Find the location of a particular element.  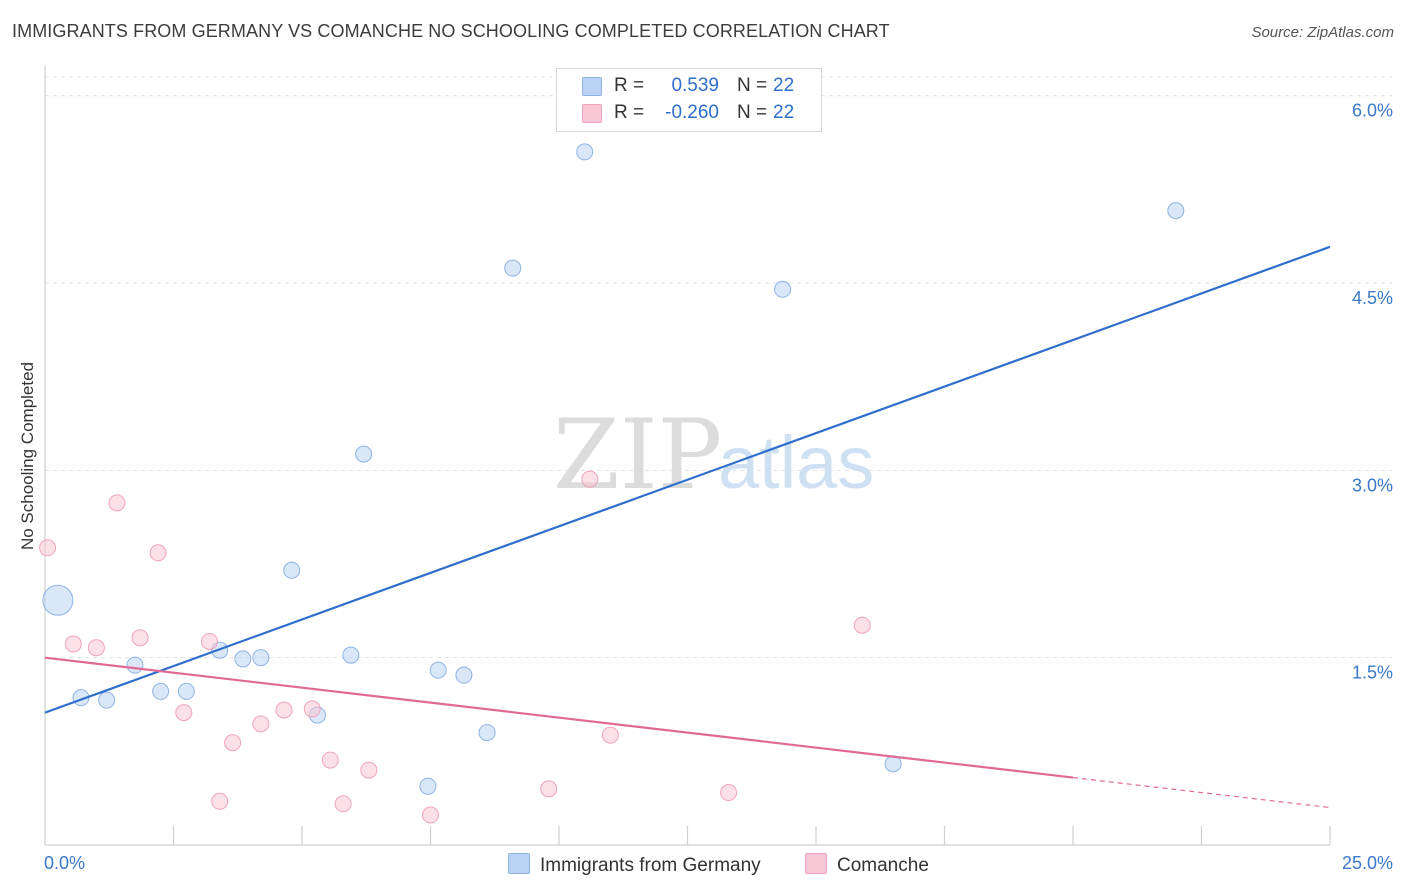

legend-swatch-pink is located at coordinates (592, 113).